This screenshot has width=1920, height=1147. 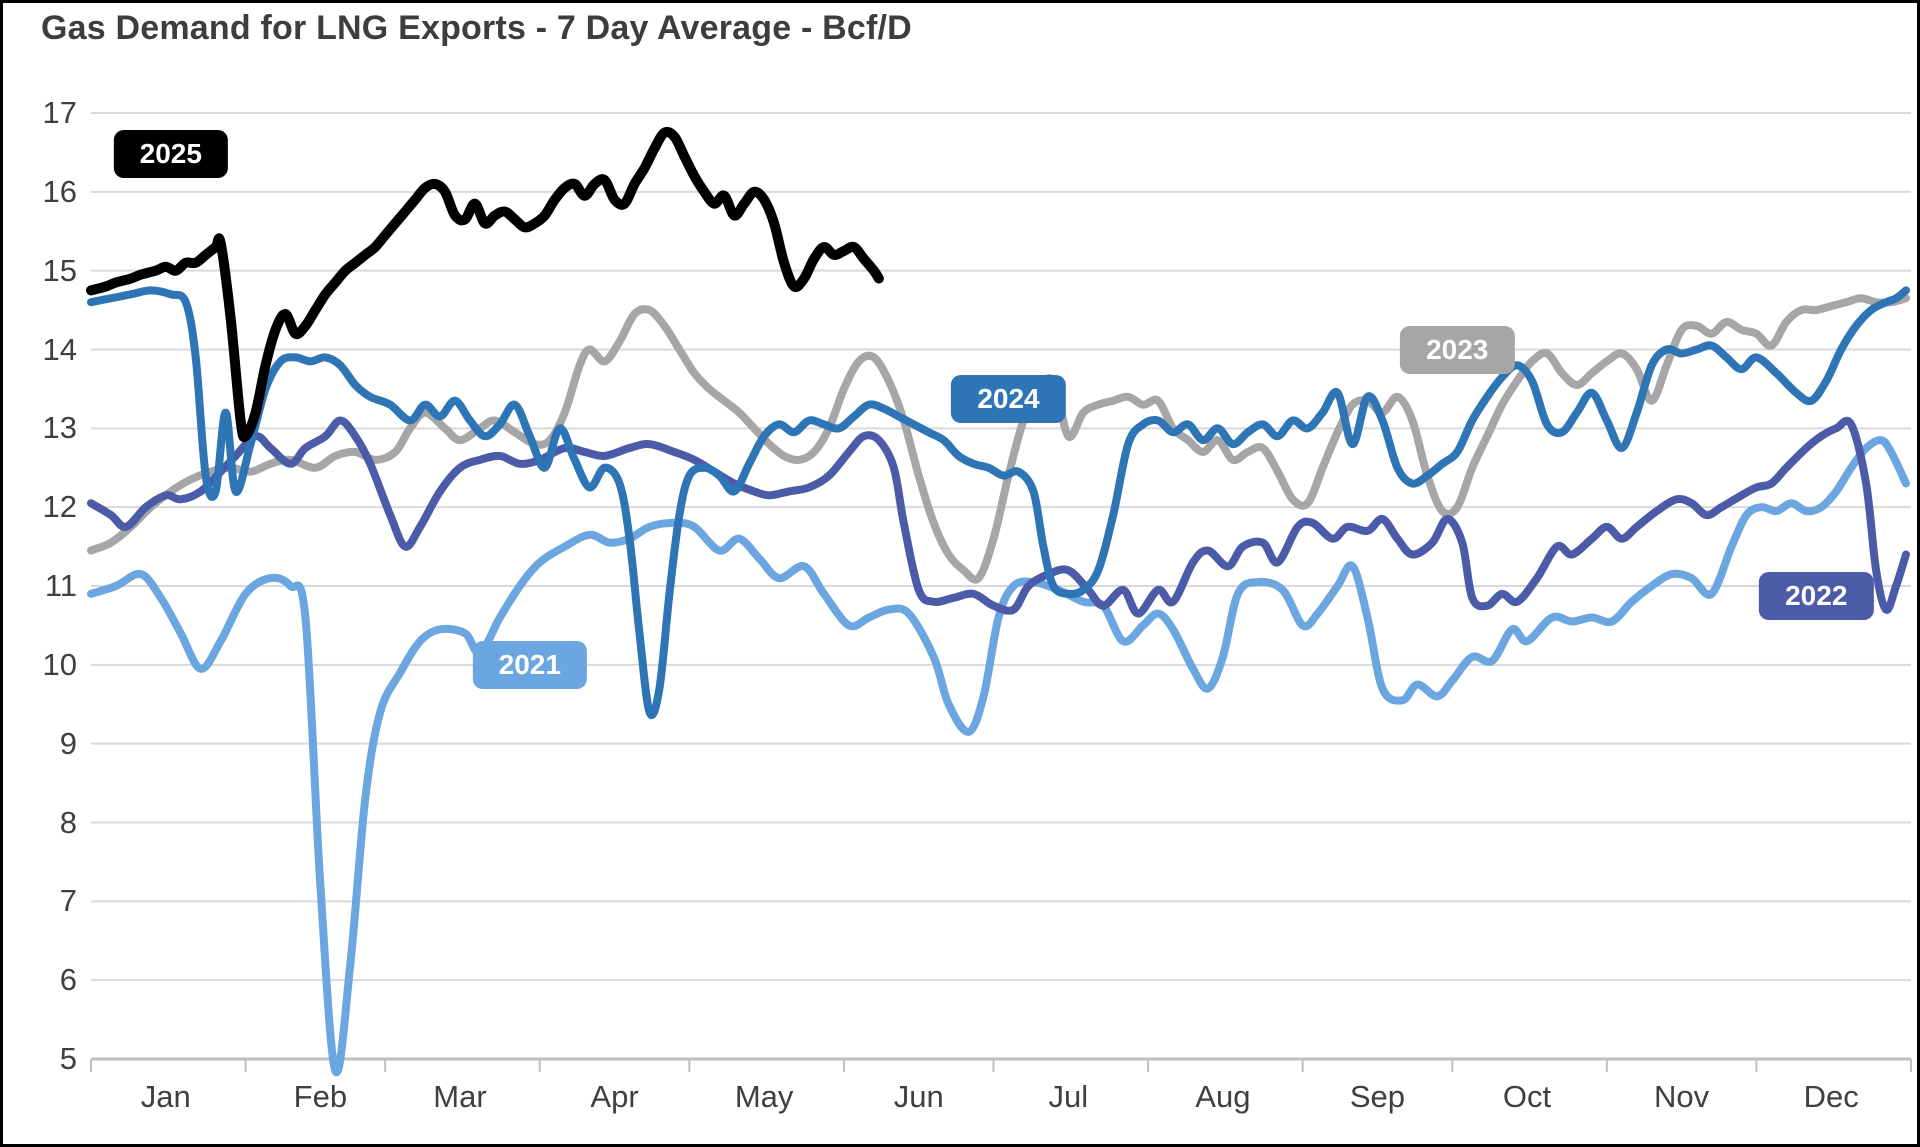 What do you see at coordinates (614, 1096) in the screenshot?
I see `x-tick-label-apr: Apr` at bounding box center [614, 1096].